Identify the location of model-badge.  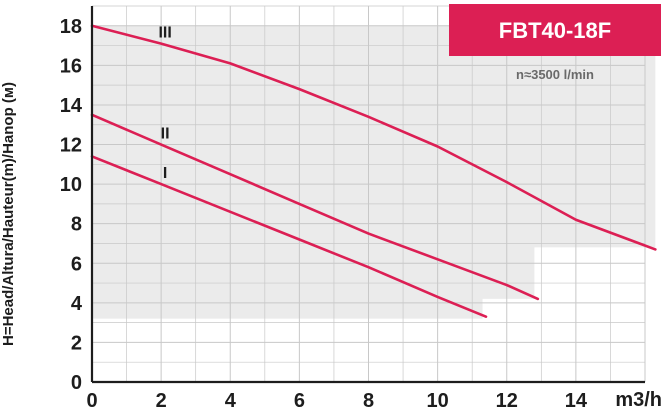
(555, 30).